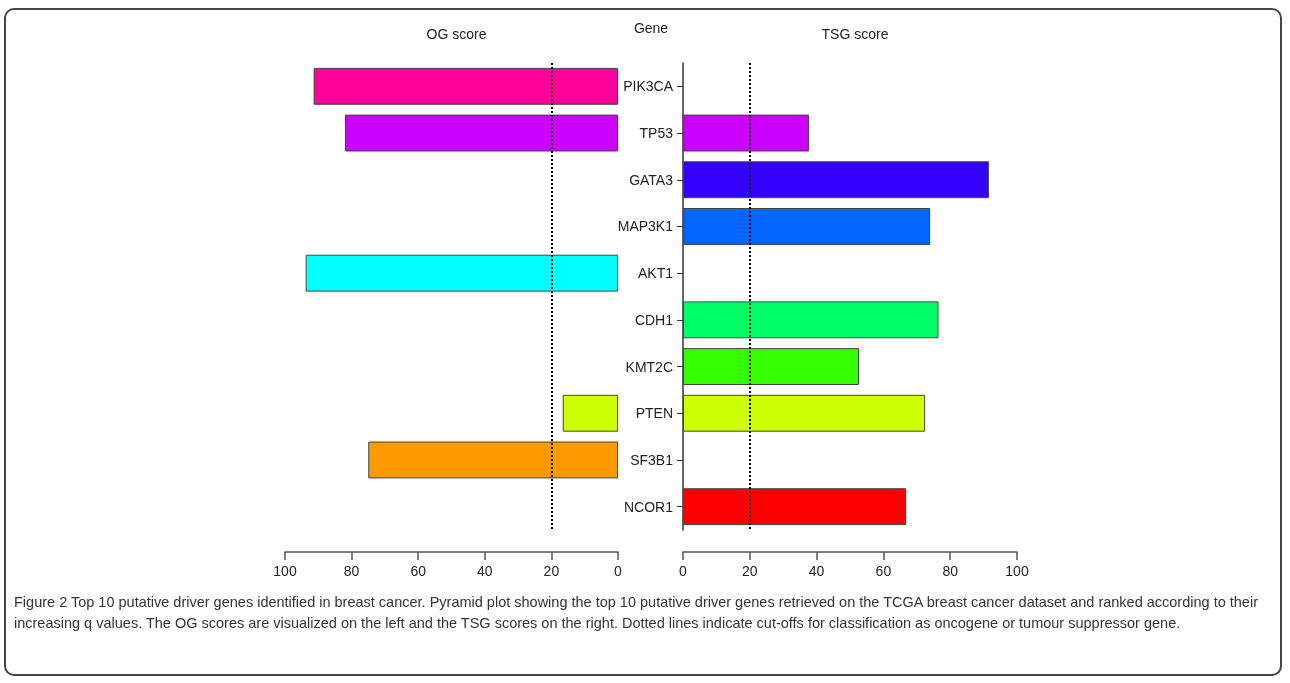 This screenshot has height=683, width=1290. I want to click on chart-title: OG score, so click(456, 34).